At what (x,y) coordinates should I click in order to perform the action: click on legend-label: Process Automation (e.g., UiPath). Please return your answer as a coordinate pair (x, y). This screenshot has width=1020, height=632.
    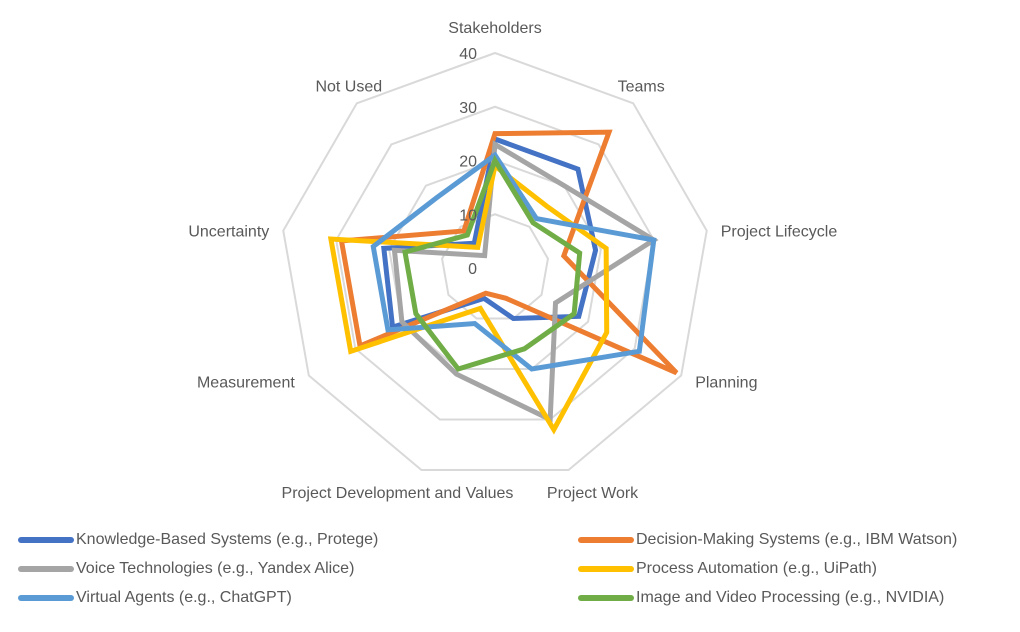
    Looking at the image, I should click on (756, 568).